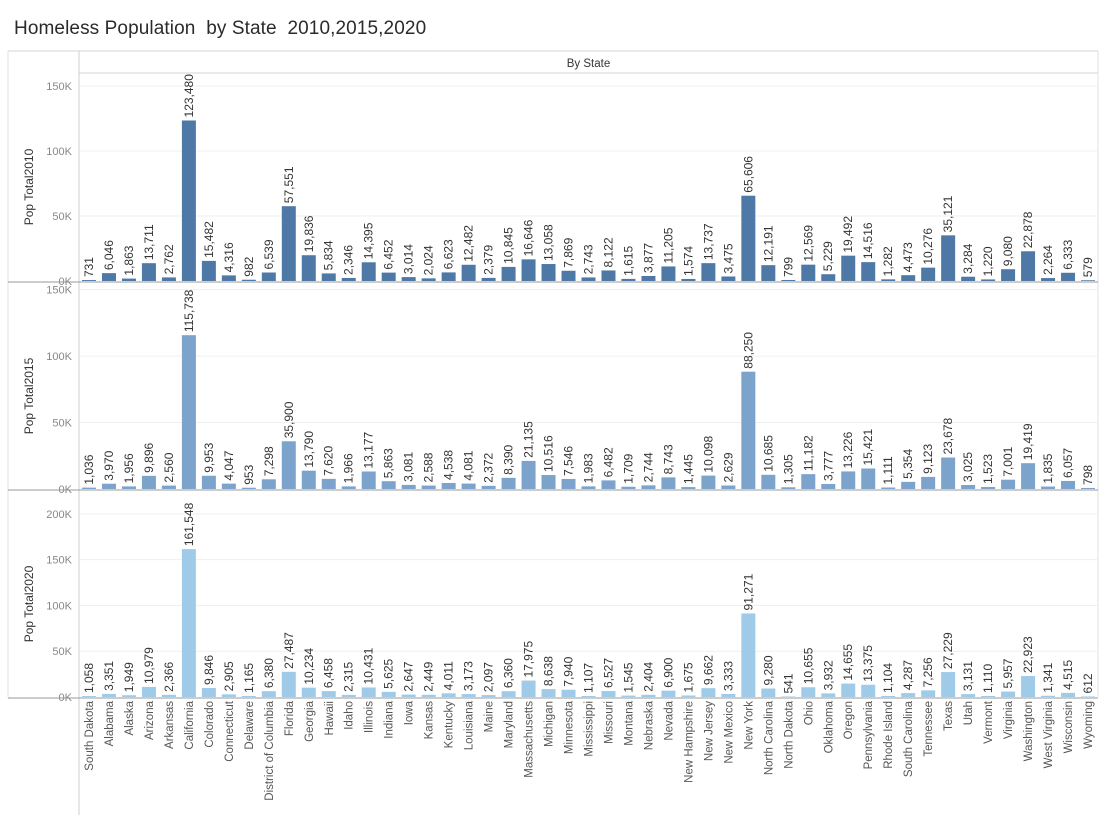 This screenshot has height=826, width=1102. I want to click on data-label: 1,445, so click(688, 469).